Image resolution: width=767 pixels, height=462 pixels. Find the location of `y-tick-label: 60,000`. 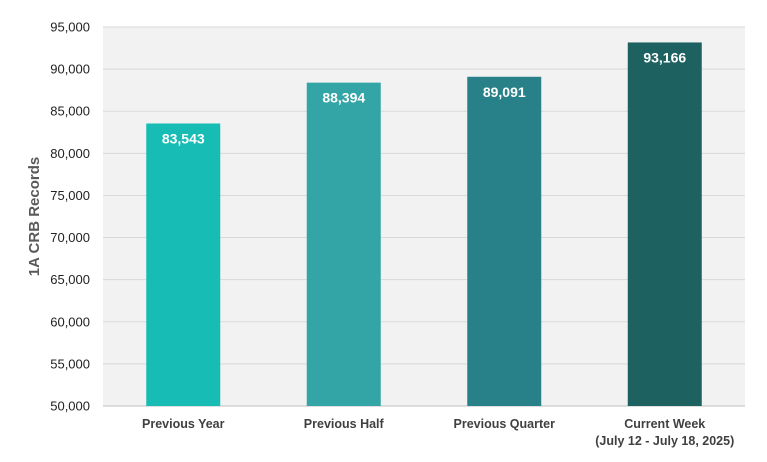

y-tick-label: 60,000 is located at coordinates (70, 321).